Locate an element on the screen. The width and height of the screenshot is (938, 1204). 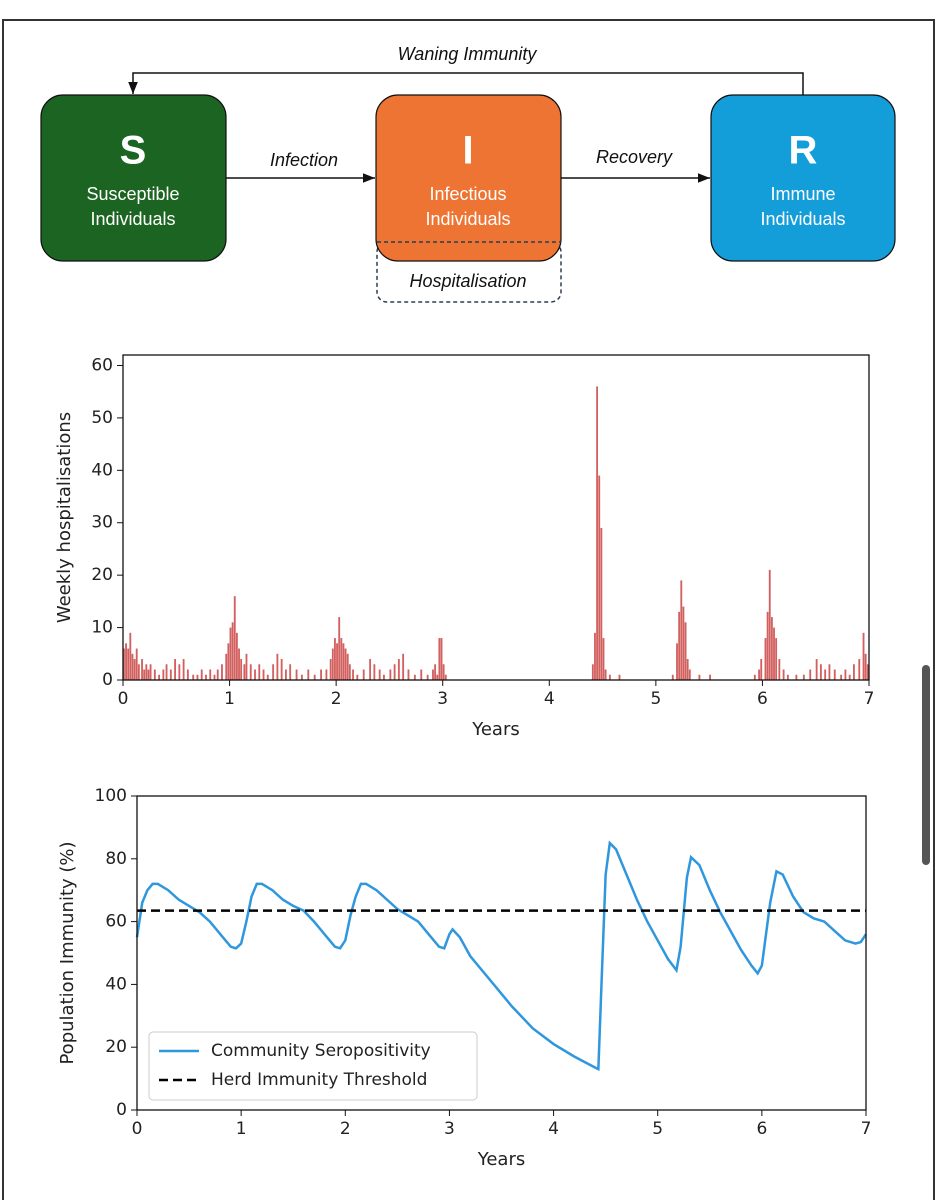
x-tick-label: 6 is located at coordinates (762, 699).